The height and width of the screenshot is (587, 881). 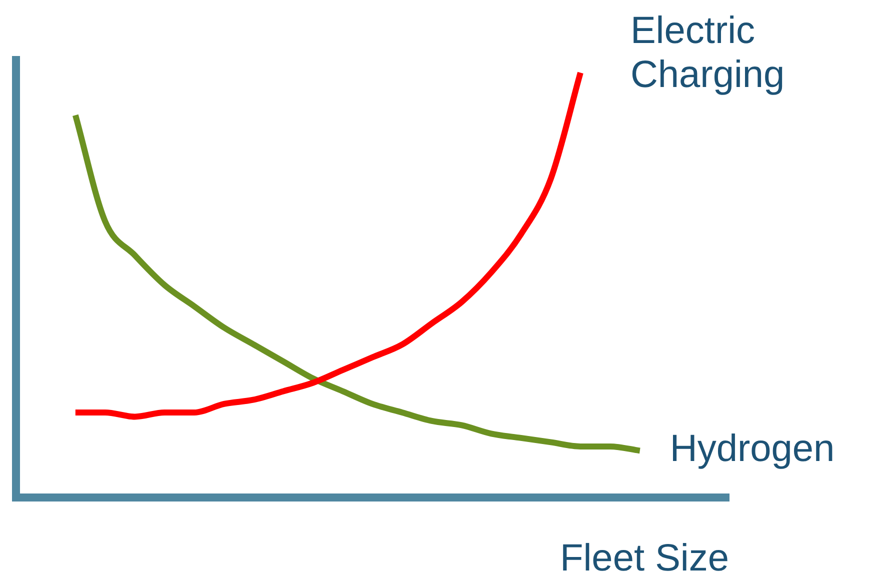 What do you see at coordinates (752, 449) in the screenshot?
I see `series-label: Hydrogen` at bounding box center [752, 449].